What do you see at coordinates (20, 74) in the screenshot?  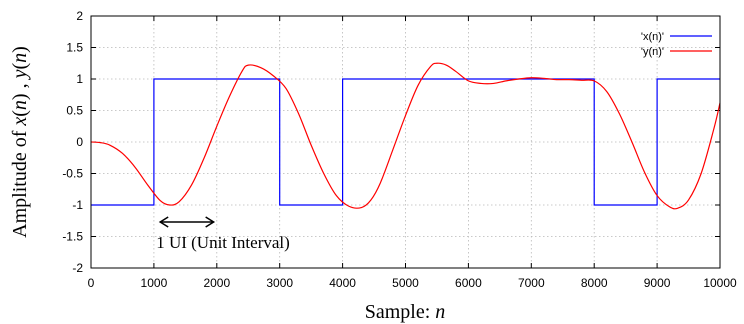 I see `y-axis-label-part-5: y` at bounding box center [20, 74].